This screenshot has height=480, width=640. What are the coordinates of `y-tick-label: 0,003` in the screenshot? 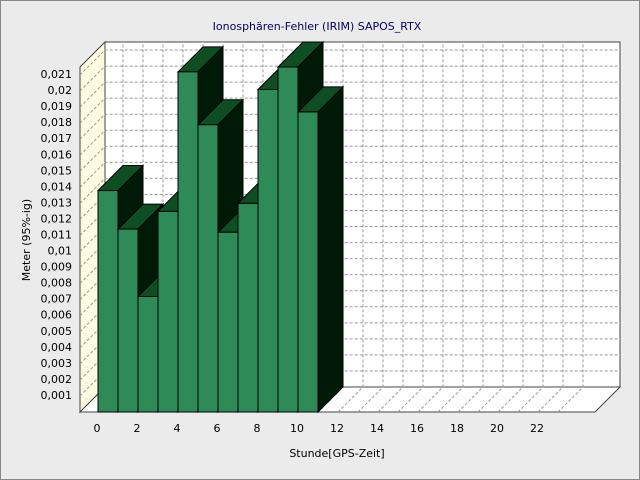 It's located at (57, 363).